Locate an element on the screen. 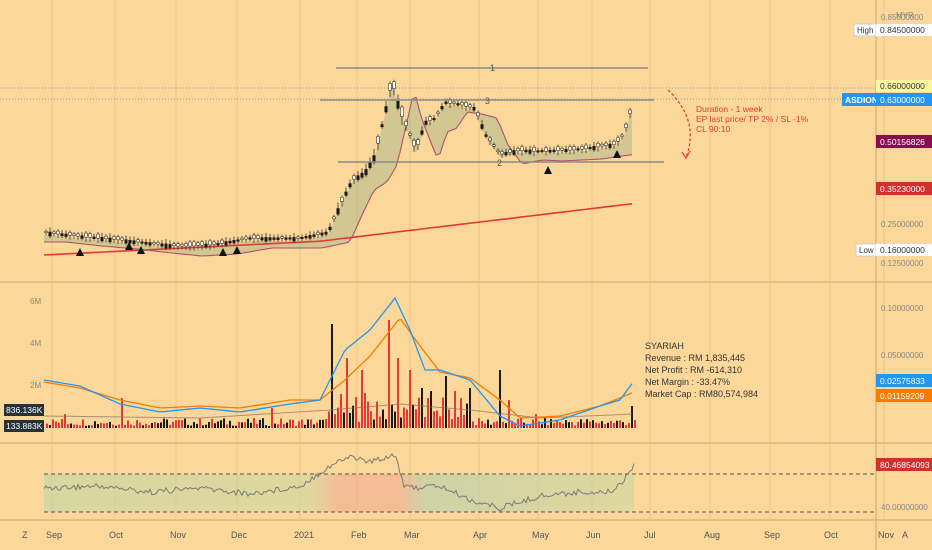  auto-scale-button: A is located at coordinates (905, 535).